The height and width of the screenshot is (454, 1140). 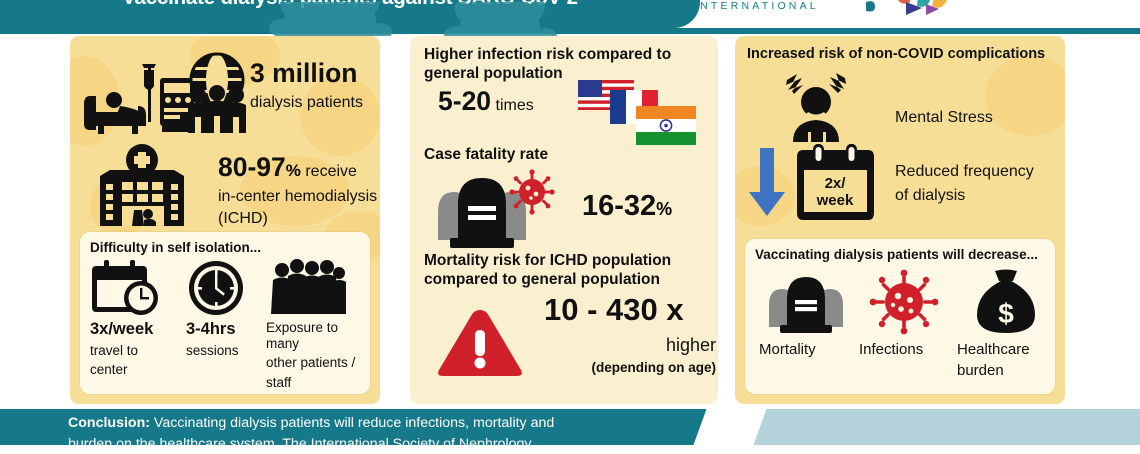 I want to click on stressed-person-icon, so click(x=816, y=107).